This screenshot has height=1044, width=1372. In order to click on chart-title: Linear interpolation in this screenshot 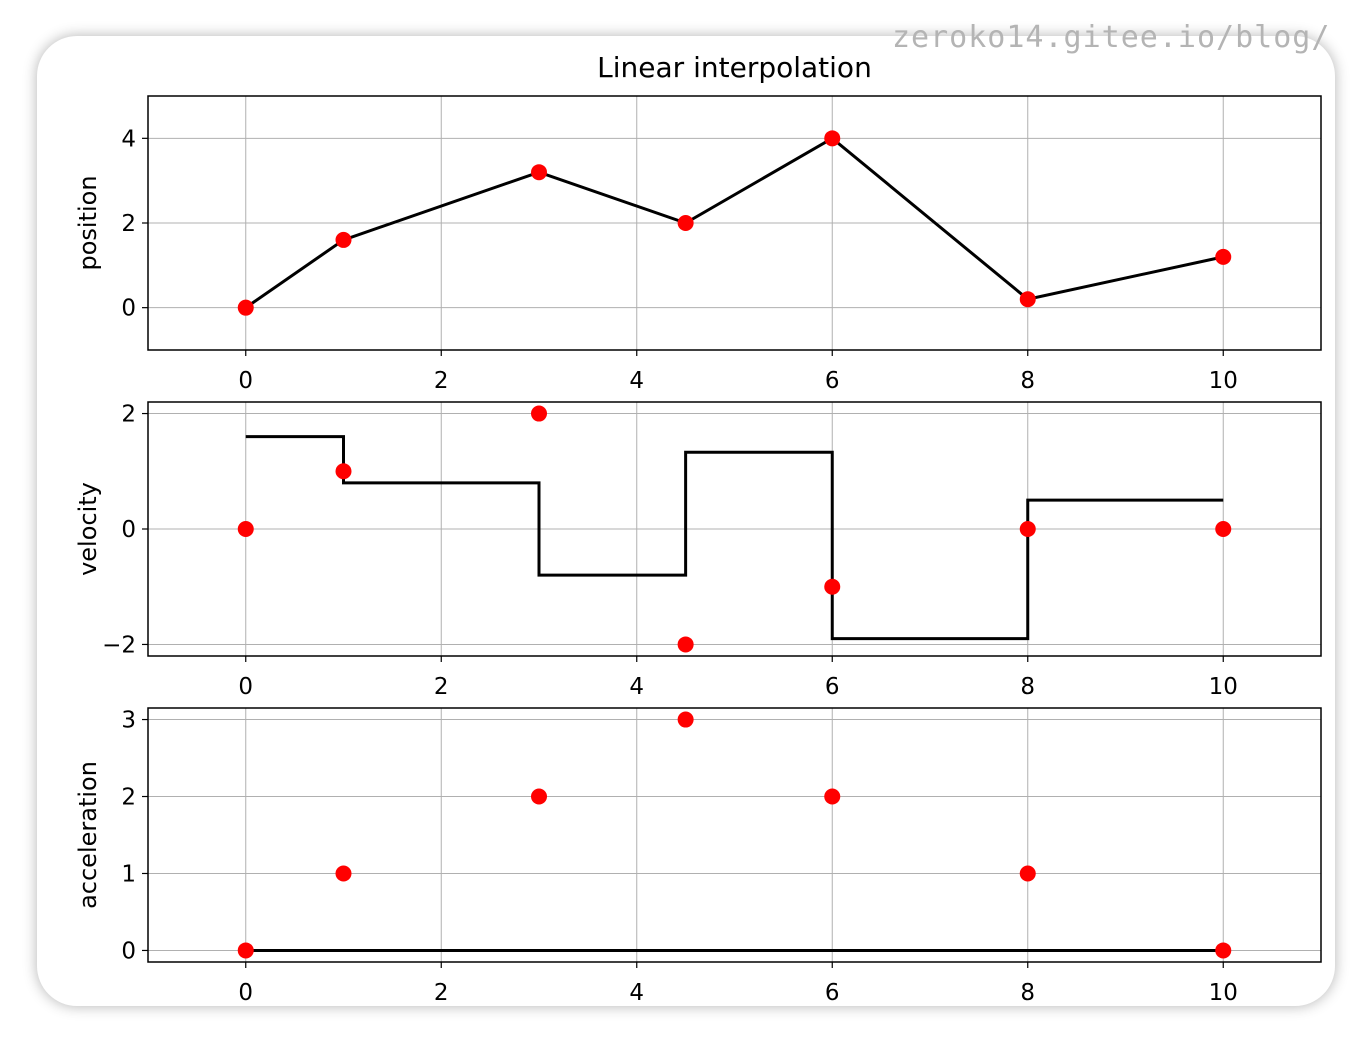, I will do `click(734, 67)`.